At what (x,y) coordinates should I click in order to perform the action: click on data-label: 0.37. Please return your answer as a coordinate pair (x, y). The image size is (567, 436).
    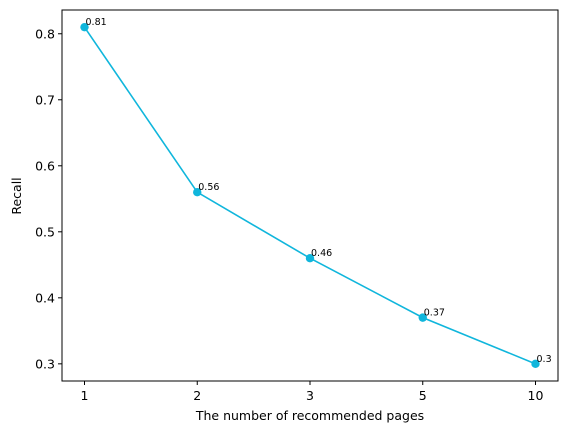
    Looking at the image, I should click on (434, 313).